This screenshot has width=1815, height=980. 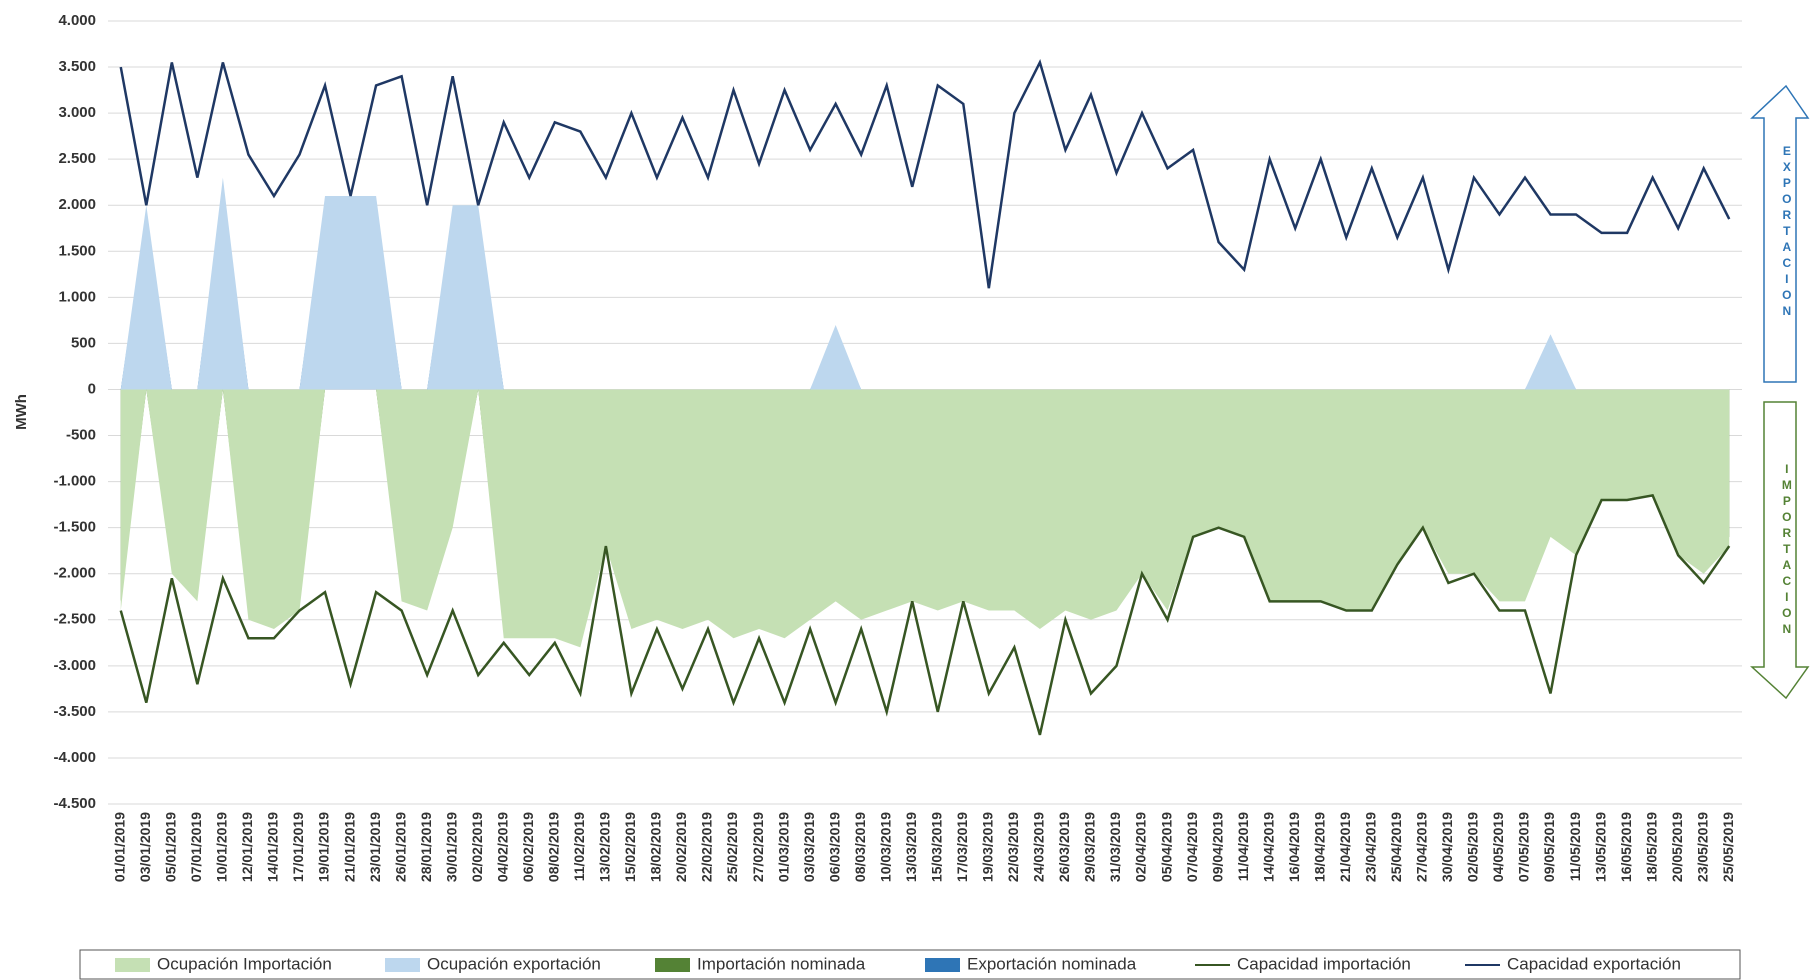 I want to click on y-tick-label: -4.500, so click(x=74, y=803).